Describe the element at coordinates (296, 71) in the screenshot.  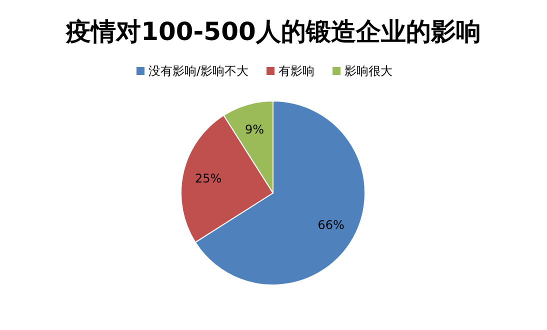
I see `legend-label: 有影响` at that location.